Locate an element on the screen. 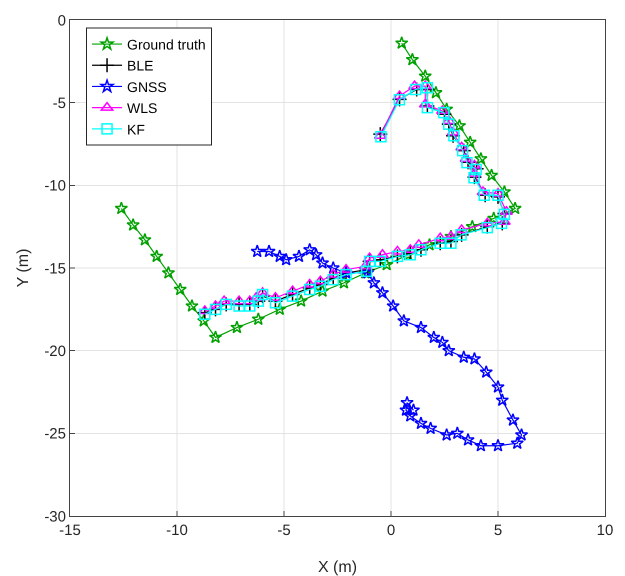 The image size is (625, 576). y-axis-title: Y (m) is located at coordinates (23, 268).